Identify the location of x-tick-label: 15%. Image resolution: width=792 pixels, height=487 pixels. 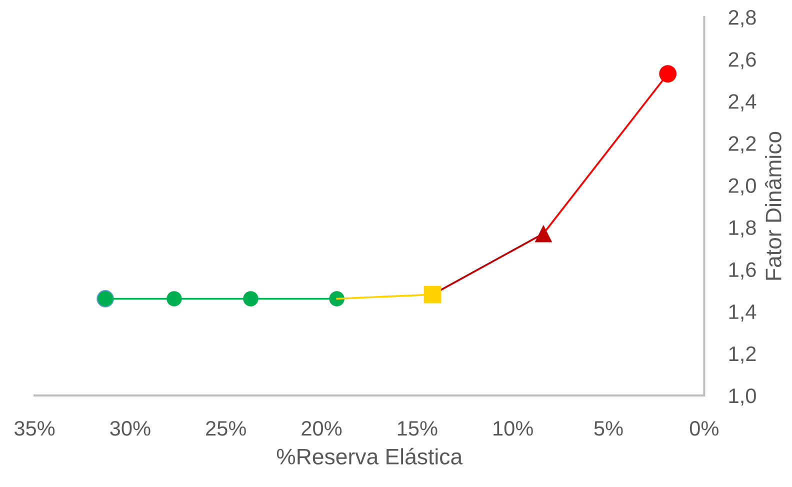
(418, 428).